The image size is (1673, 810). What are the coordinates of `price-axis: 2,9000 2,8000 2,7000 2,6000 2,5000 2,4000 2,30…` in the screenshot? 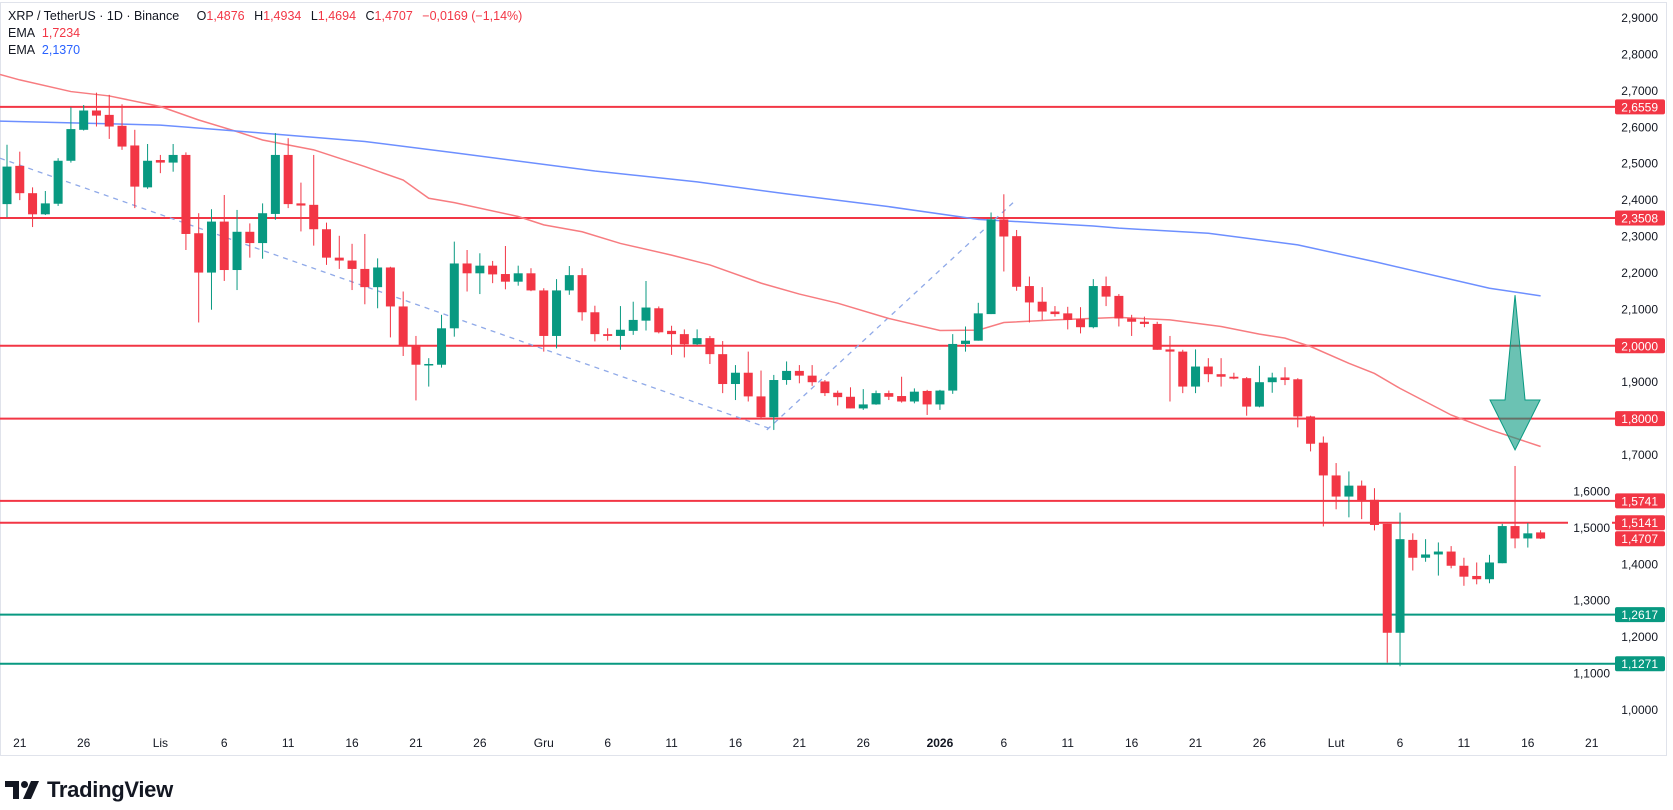 It's located at (1616, 364).